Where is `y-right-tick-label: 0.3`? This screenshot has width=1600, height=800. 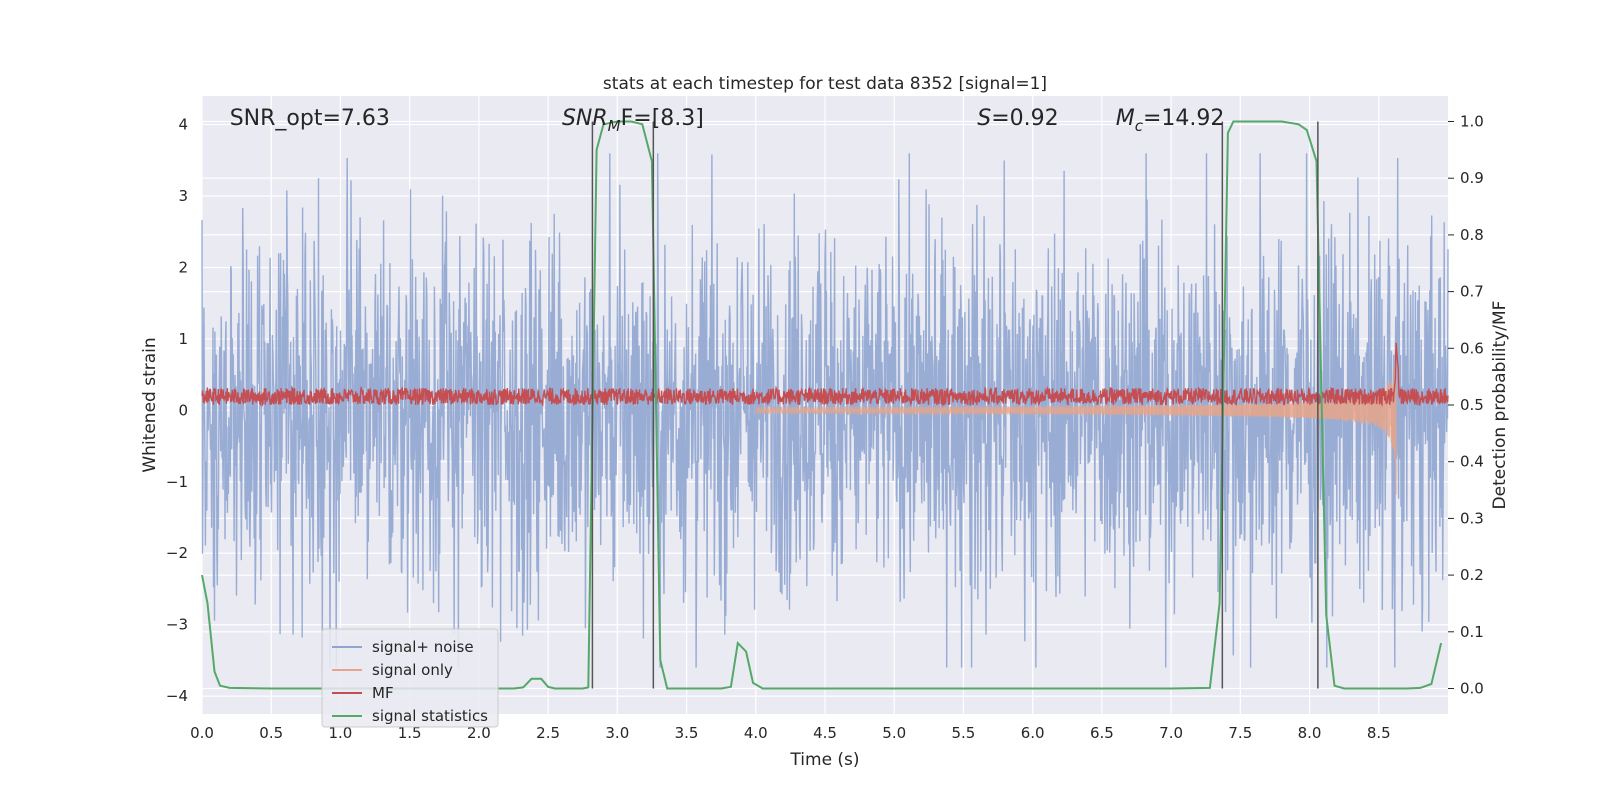 y-right-tick-label: 0.3 is located at coordinates (1472, 518).